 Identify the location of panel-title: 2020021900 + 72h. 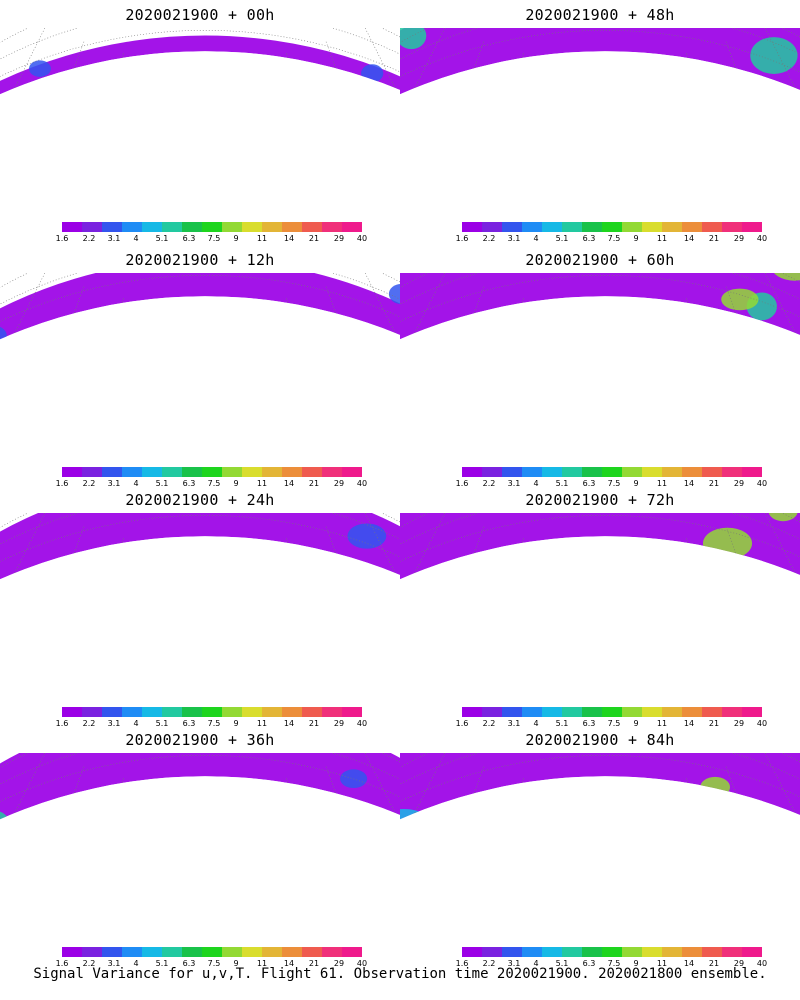
(600, 500).